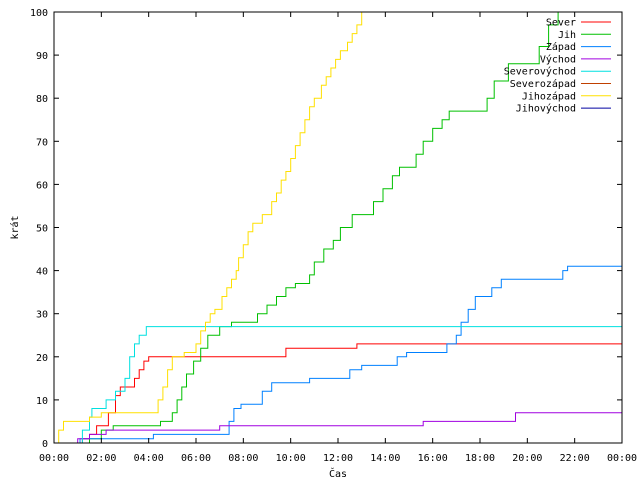 The height and width of the screenshot is (480, 640). Describe the element at coordinates (42, 272) in the screenshot. I see `y-tick-label: 40` at that location.